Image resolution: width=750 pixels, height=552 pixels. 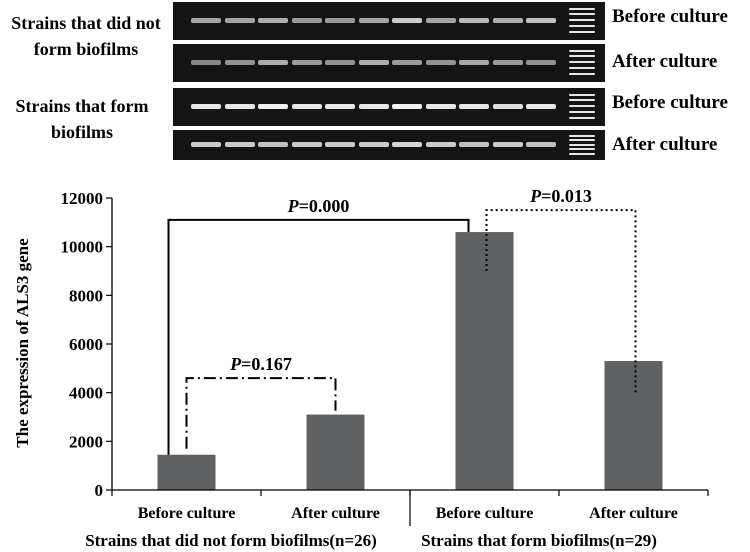 I want to click on gel-group-label-no-biofilm-text: Strains that did not form biofilms, so click(x=86, y=36).